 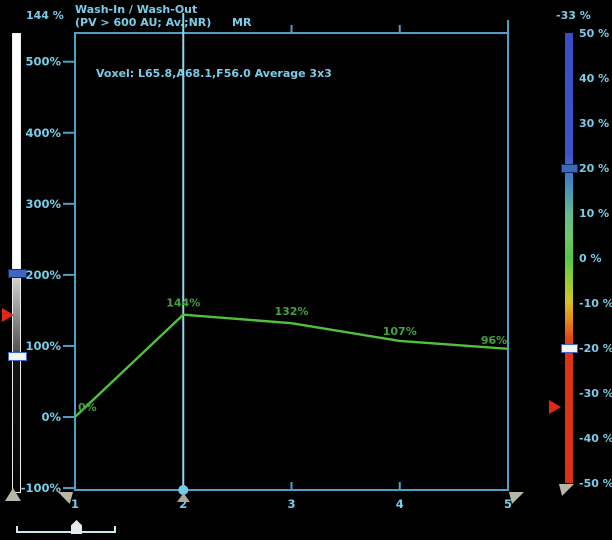 What do you see at coordinates (594, 78) in the screenshot?
I see `colorbar-tick-label: 40 %` at bounding box center [594, 78].